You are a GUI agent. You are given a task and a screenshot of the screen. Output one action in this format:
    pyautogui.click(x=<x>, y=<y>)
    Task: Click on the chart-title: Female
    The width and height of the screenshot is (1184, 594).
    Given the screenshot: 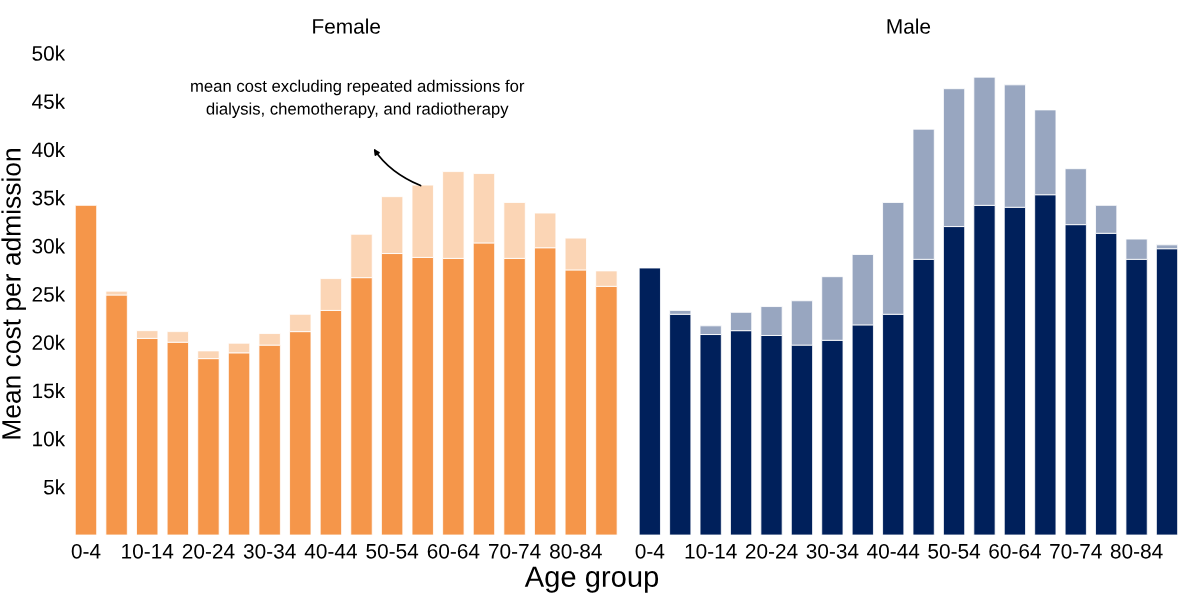 What is the action you would take?
    pyautogui.click(x=347, y=26)
    